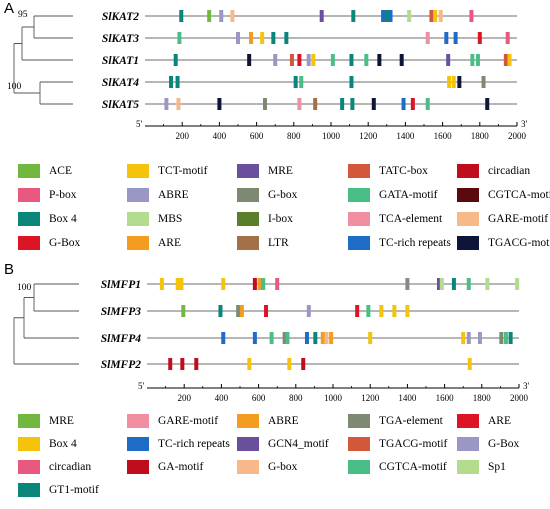 This screenshot has height=509, width=550. What do you see at coordinates (167, 170) in the screenshot?
I see `legend-item: TCT-motif` at bounding box center [167, 170].